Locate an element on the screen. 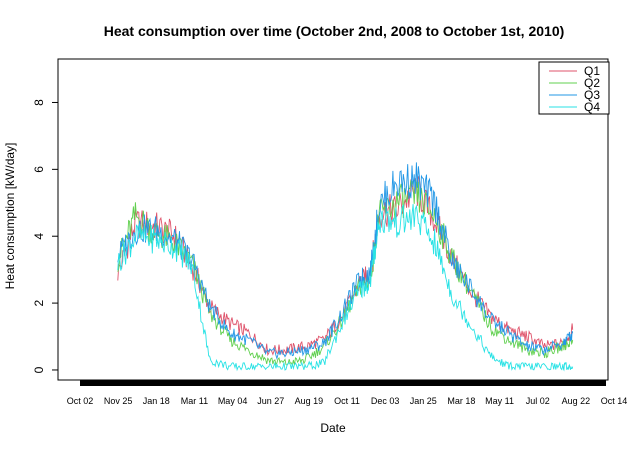 The image size is (640, 450). x-tick-label: Oct 11 is located at coordinates (347, 401).